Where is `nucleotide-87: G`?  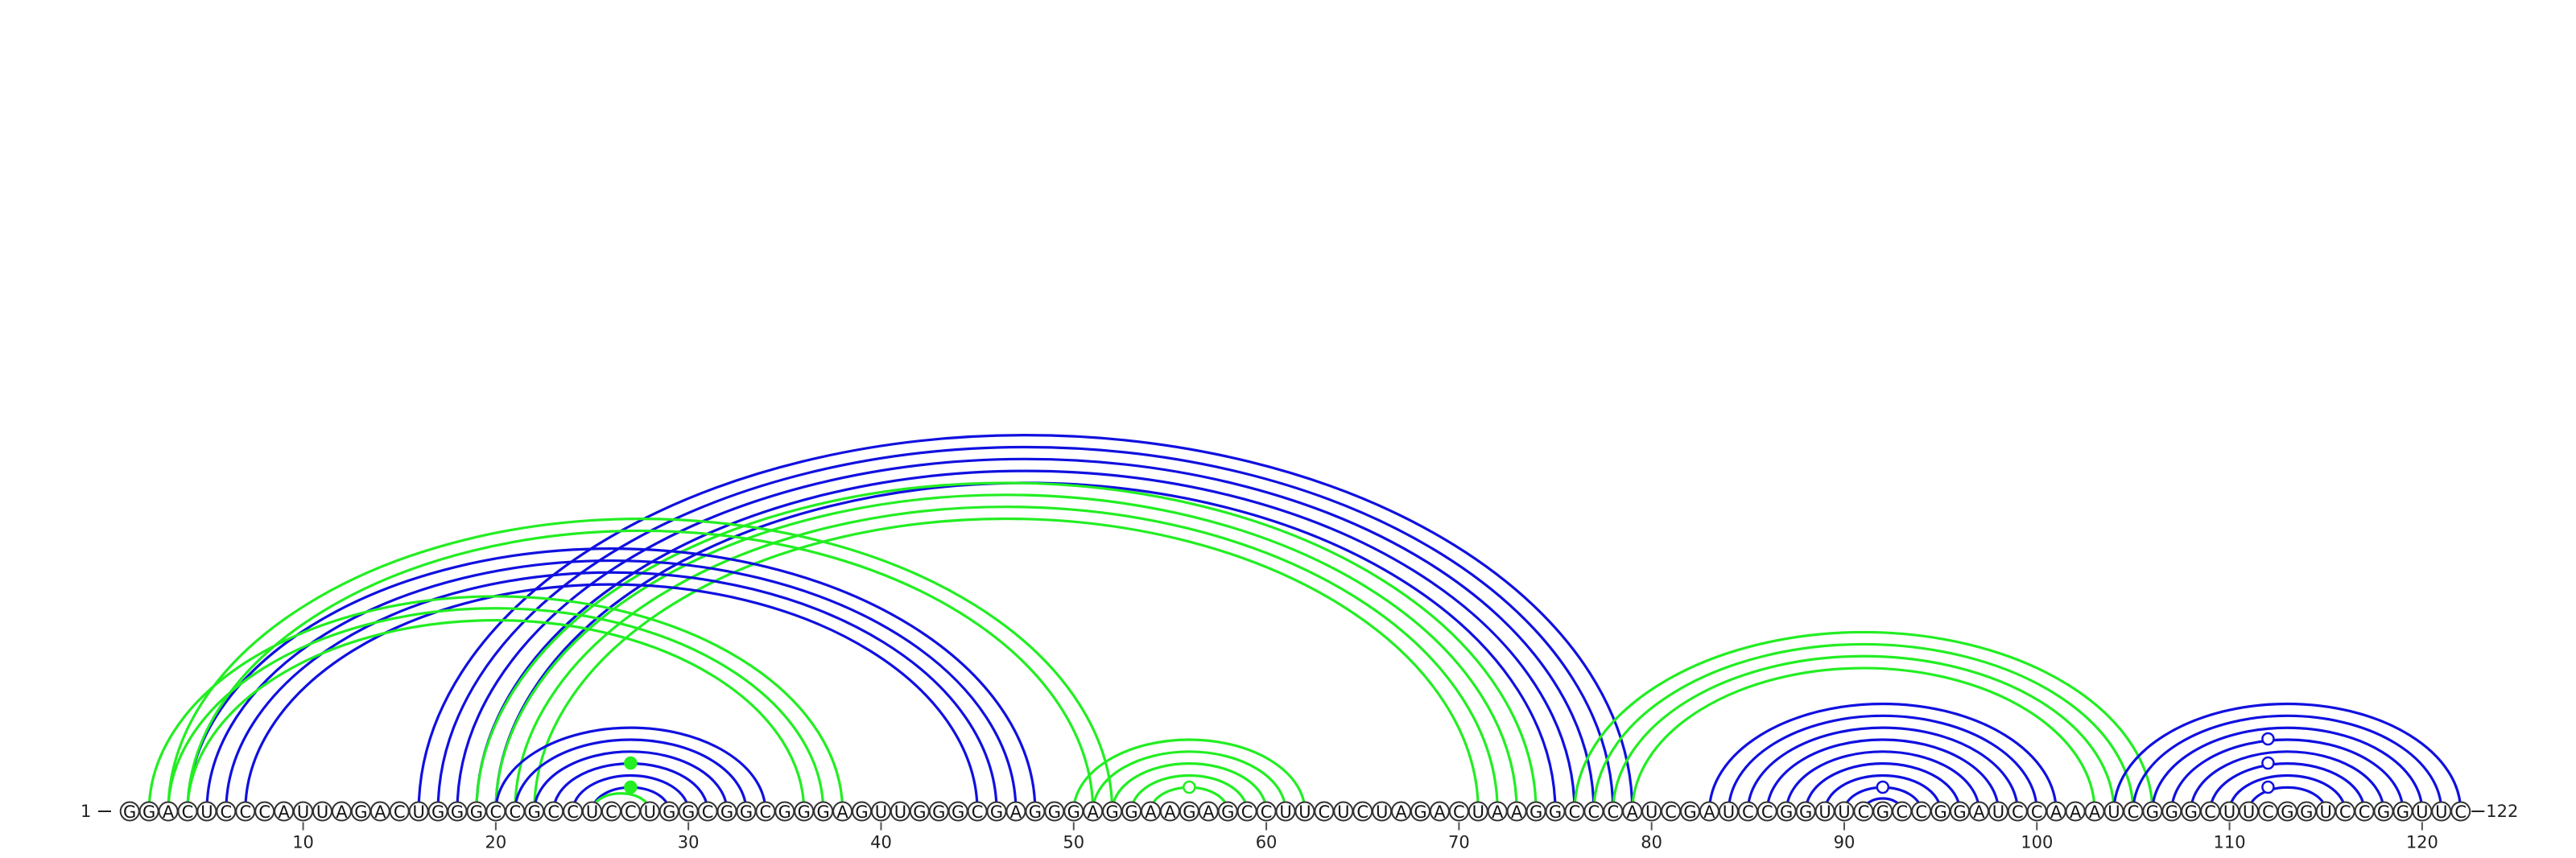 nucleotide-87: G is located at coordinates (1786, 812).